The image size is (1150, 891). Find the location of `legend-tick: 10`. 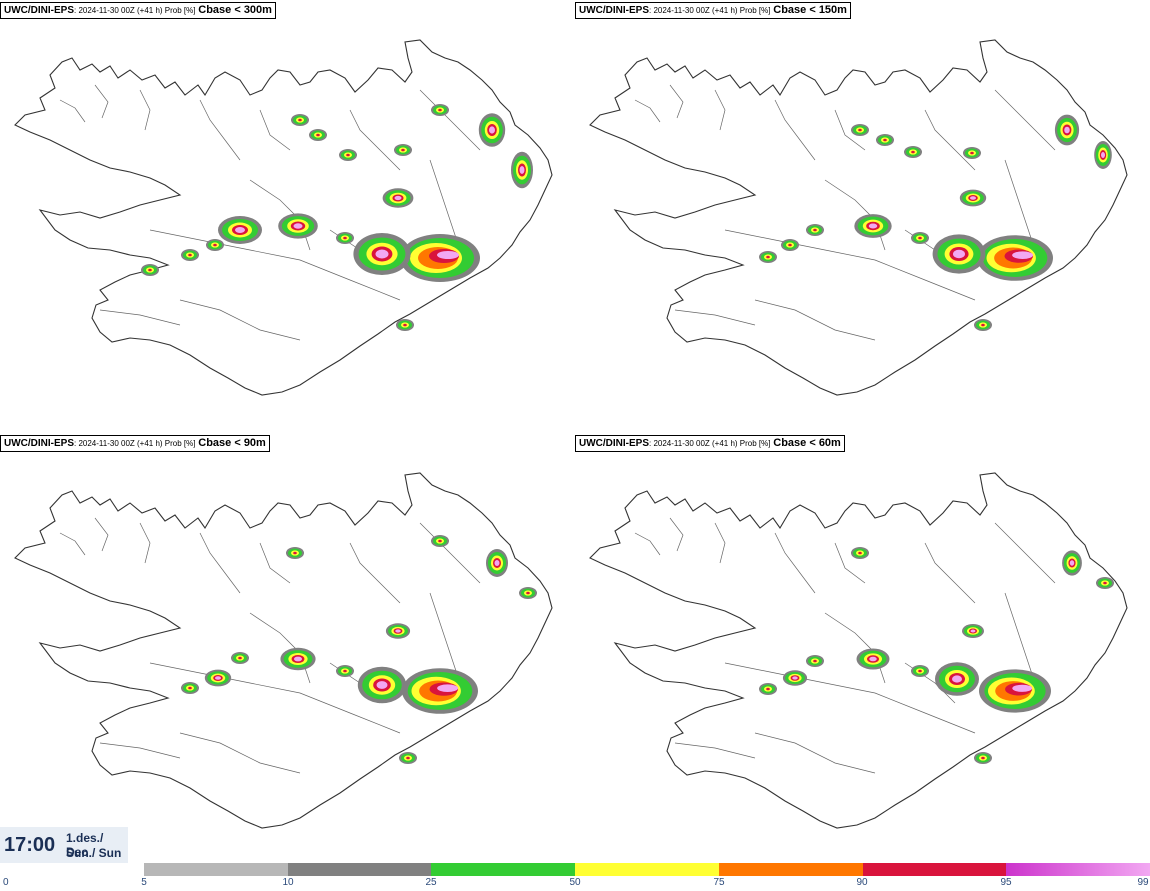

legend-tick: 10 is located at coordinates (288, 882).